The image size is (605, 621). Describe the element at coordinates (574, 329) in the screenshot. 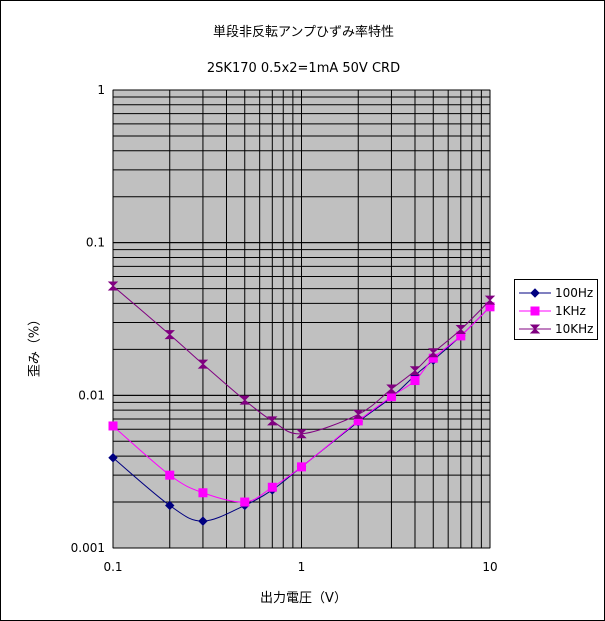

I see `legend-label: 10KHz` at that location.